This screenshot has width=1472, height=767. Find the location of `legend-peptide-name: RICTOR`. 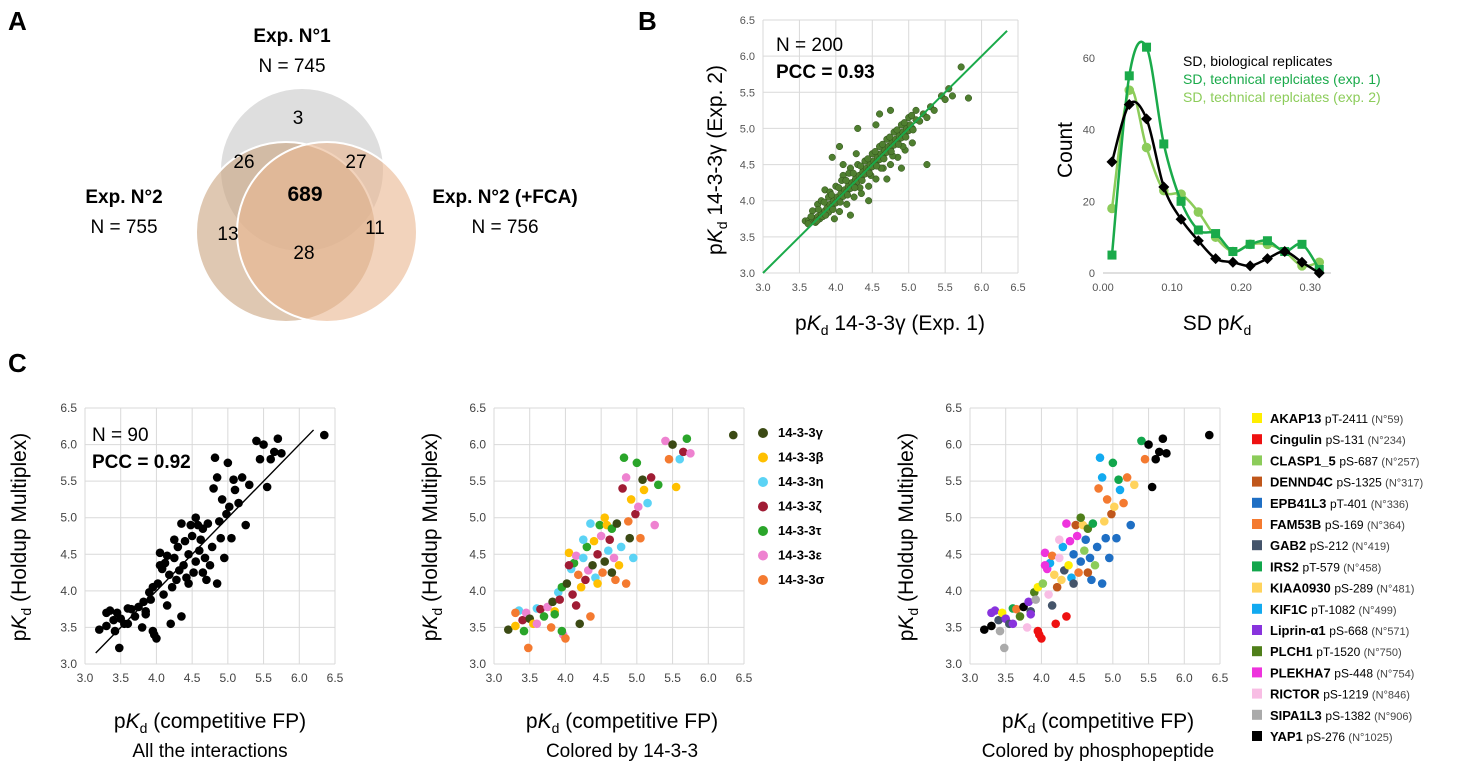

legend-peptide-name: RICTOR is located at coordinates (1296, 694).